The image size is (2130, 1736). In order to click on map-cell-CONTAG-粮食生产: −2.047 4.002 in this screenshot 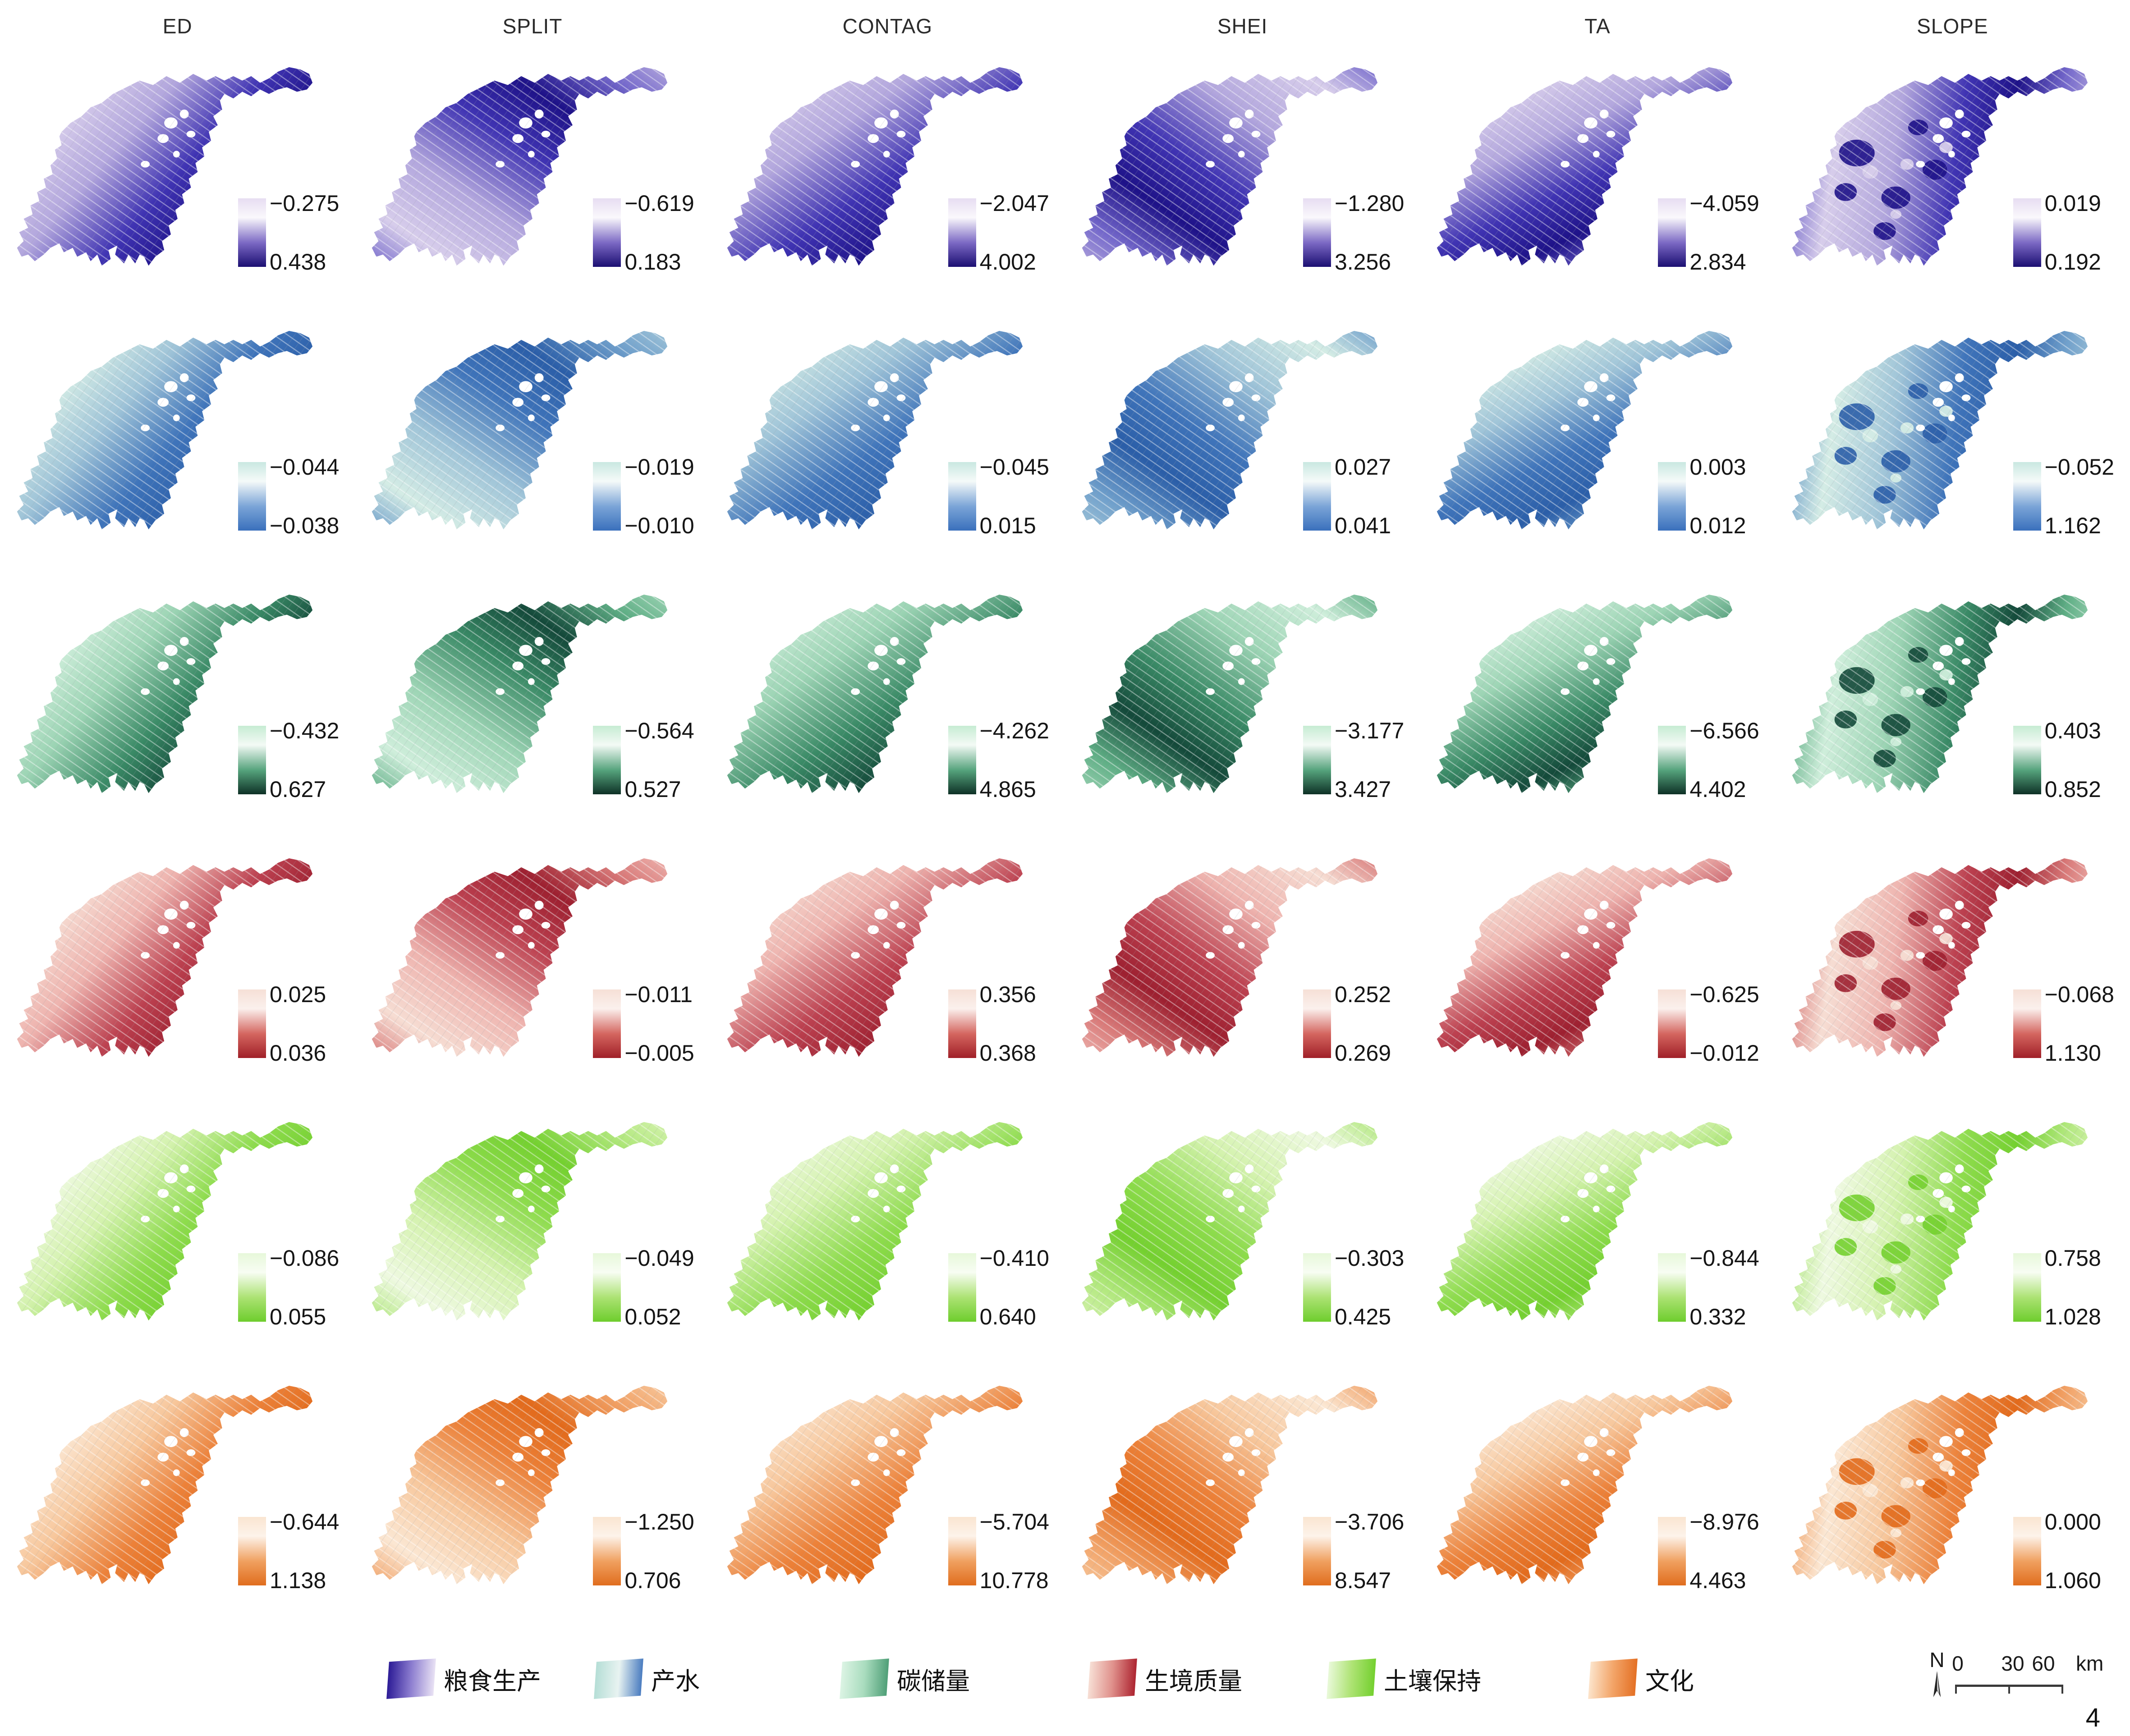, I will do `click(887, 184)`.